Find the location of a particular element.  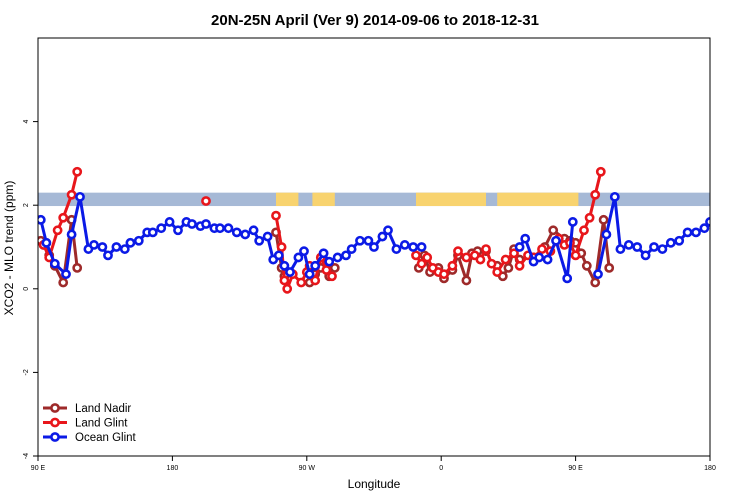

y-axis-ticks: -4 -2 0 2 4 is located at coordinates (30, 289).